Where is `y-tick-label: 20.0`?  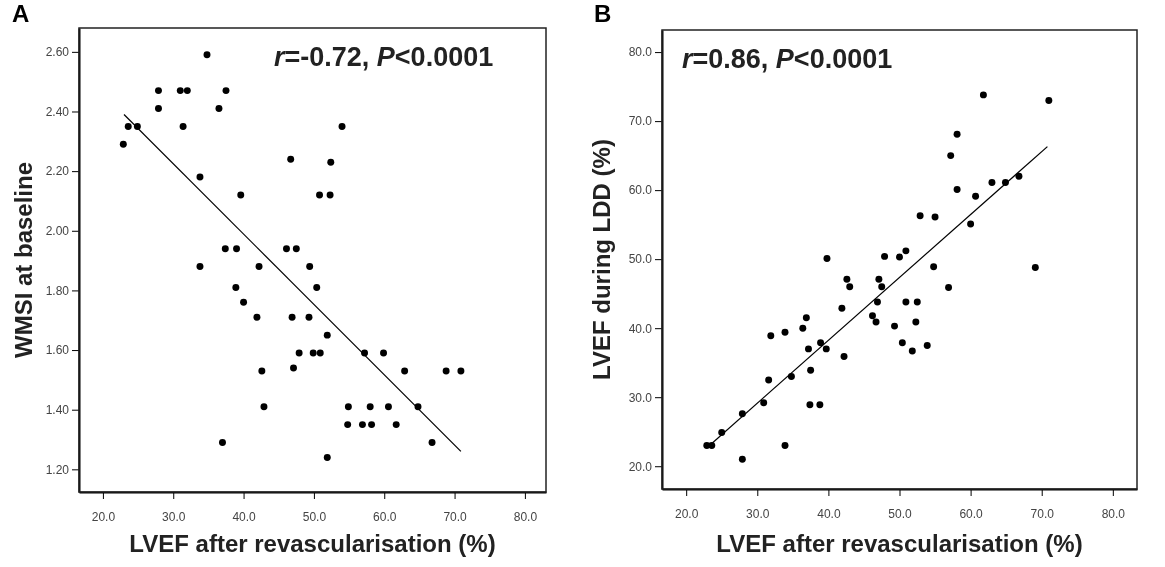
y-tick-label: 20.0 is located at coordinates (640, 466).